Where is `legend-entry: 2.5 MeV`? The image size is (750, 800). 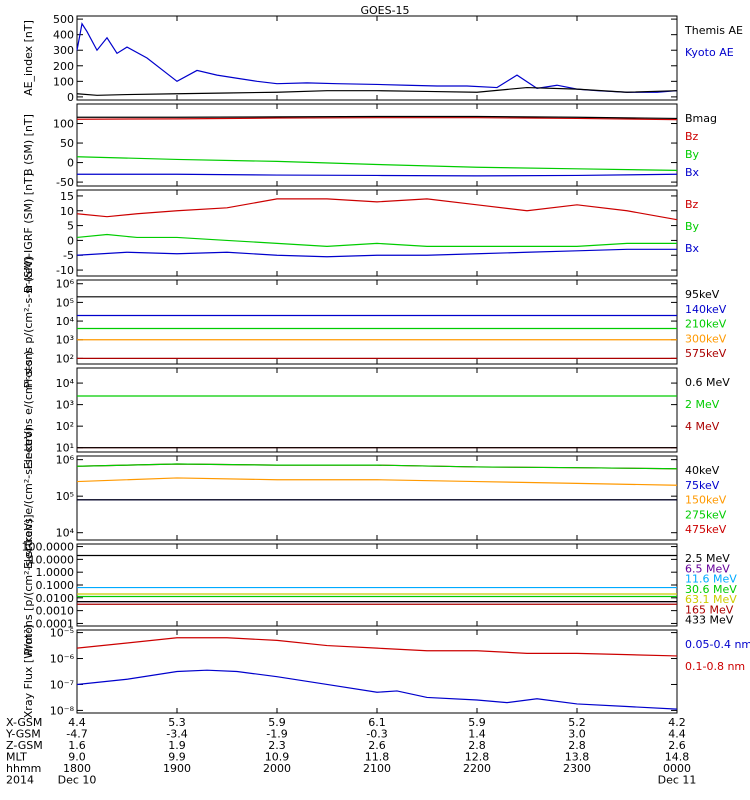 legend-entry: 2.5 MeV is located at coordinates (707, 558).